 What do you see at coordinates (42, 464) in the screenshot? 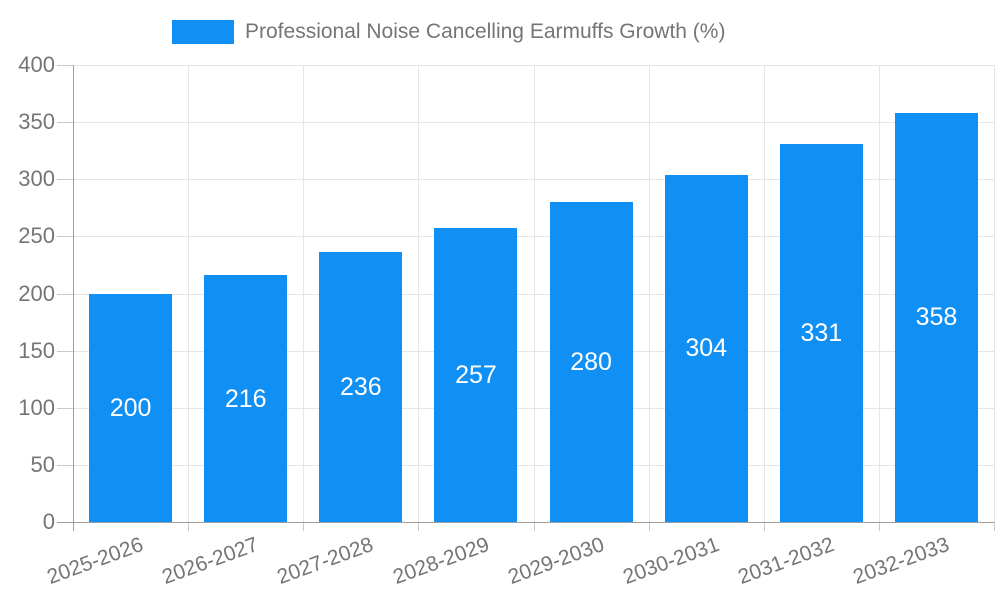
I see `y-tick-label: 50` at bounding box center [42, 464].